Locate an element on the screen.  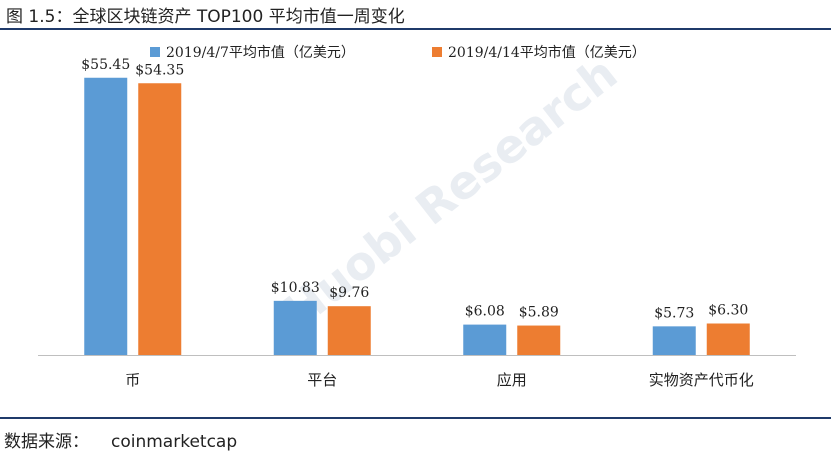
bottom-rule is located at coordinates (415, 418).